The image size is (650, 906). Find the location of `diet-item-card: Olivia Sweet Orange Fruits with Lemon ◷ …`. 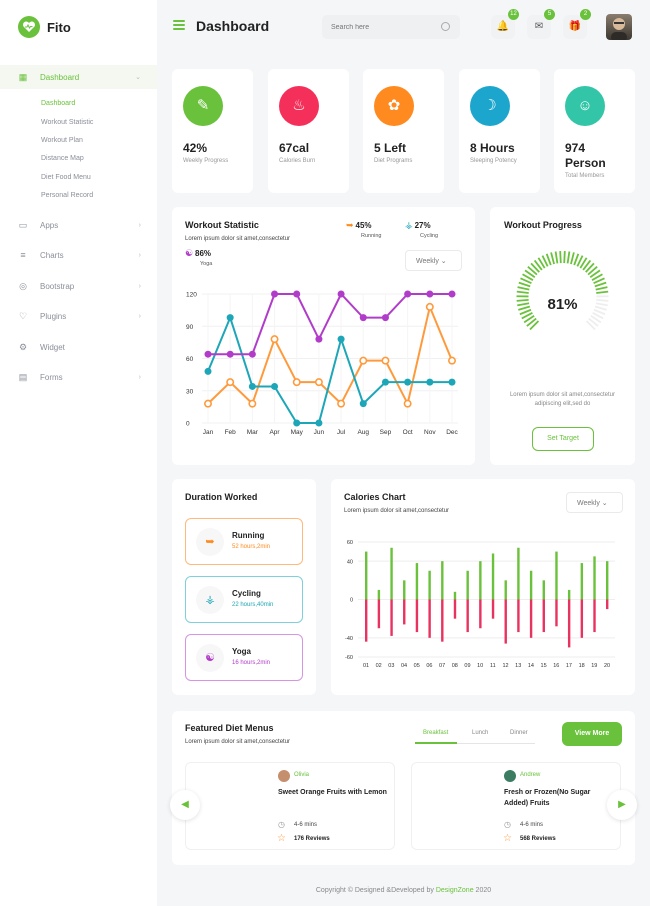

diet-item-card: Olivia Sweet Orange Fruits with Lemon ◷ … is located at coordinates (290, 806).